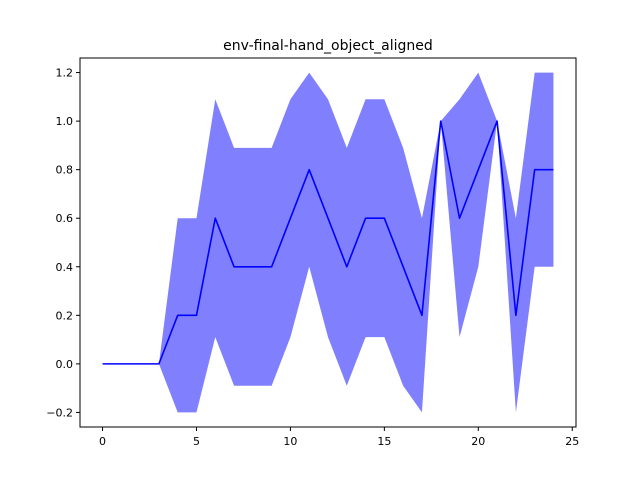 The width and height of the screenshot is (640, 484). I want to click on x-tick-label: 5, so click(196, 441).